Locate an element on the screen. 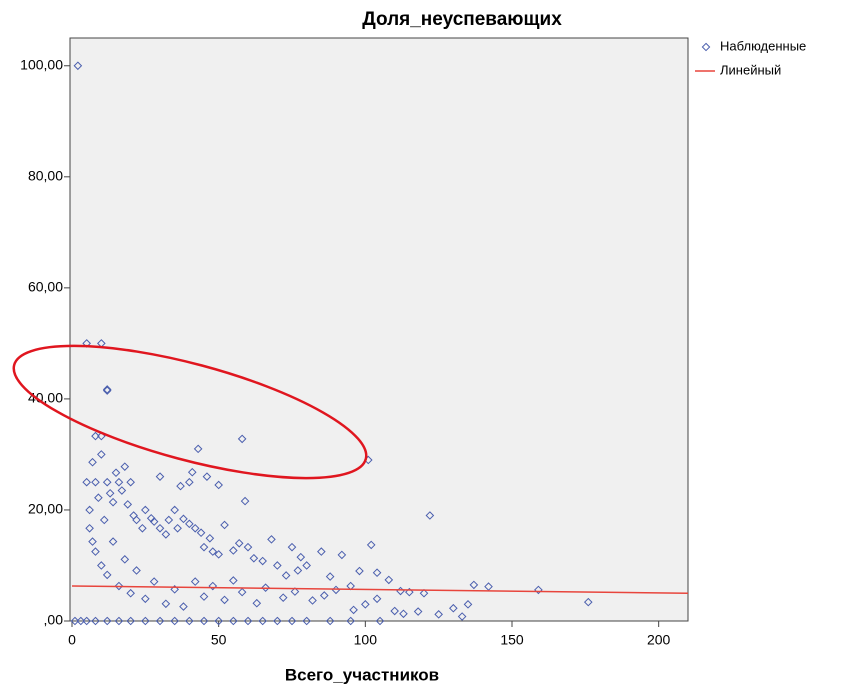 The width and height of the screenshot is (844, 688). y-tick-label: 20,00 is located at coordinates (45, 509).